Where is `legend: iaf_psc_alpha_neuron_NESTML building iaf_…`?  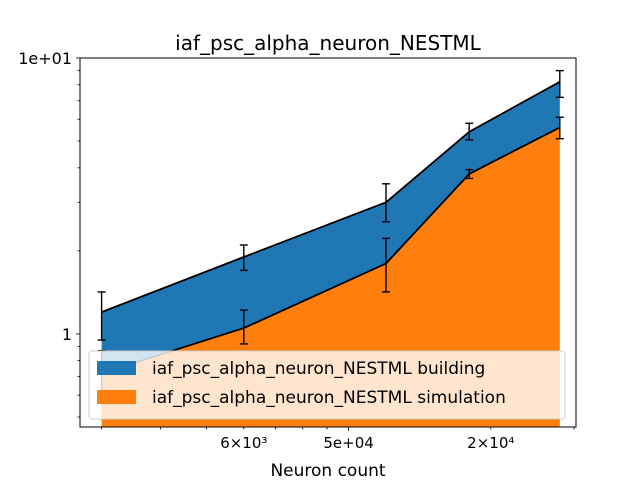 legend: iaf_psc_alpha_neuron_NESTML building iaf_… is located at coordinates (327, 385).